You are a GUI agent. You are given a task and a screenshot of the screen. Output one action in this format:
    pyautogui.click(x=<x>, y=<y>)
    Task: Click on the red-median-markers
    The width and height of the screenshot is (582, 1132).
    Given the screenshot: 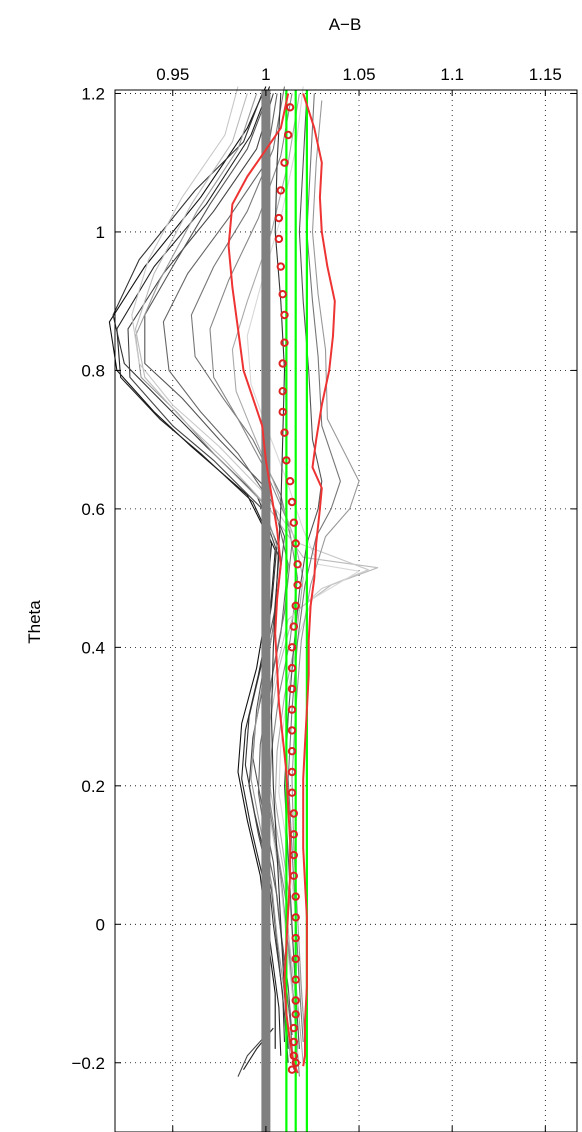 What is the action you would take?
    pyautogui.click(x=288, y=588)
    